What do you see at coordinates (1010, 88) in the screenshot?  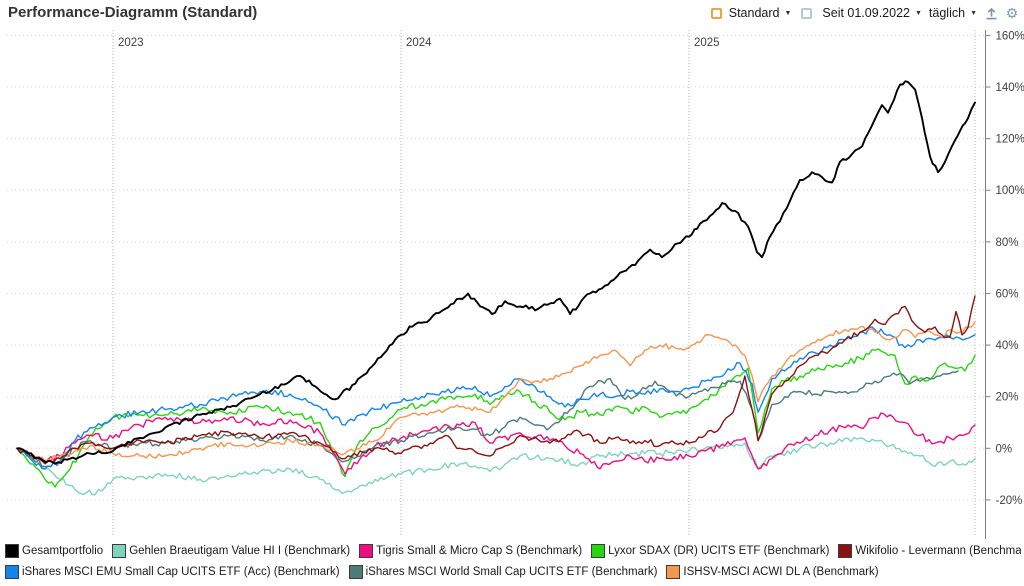 I see `y-axis-tick-label: 140%` at bounding box center [1010, 88].